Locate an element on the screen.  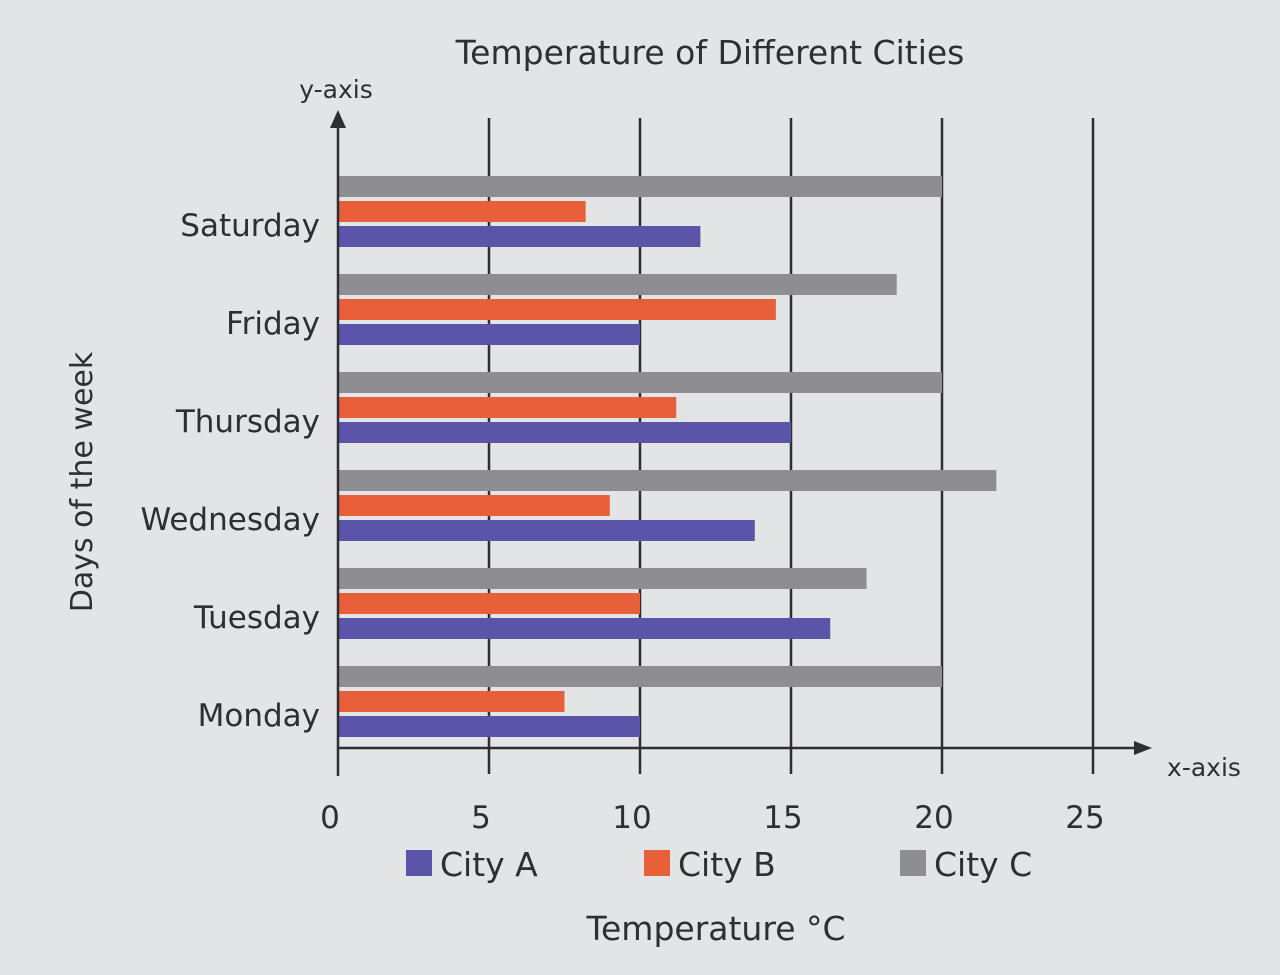
y-tick-label: Saturday is located at coordinates (250, 226).